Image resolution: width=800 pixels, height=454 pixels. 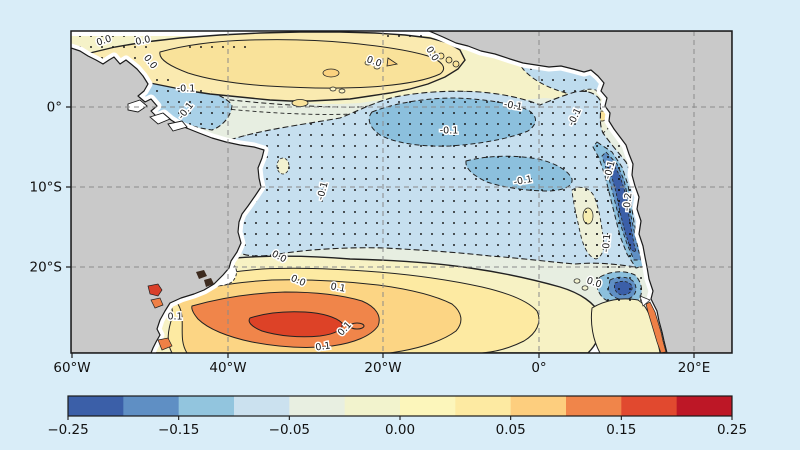 What do you see at coordinates (177, 126) in the screenshot?
I see `coast-notch` at bounding box center [177, 126].